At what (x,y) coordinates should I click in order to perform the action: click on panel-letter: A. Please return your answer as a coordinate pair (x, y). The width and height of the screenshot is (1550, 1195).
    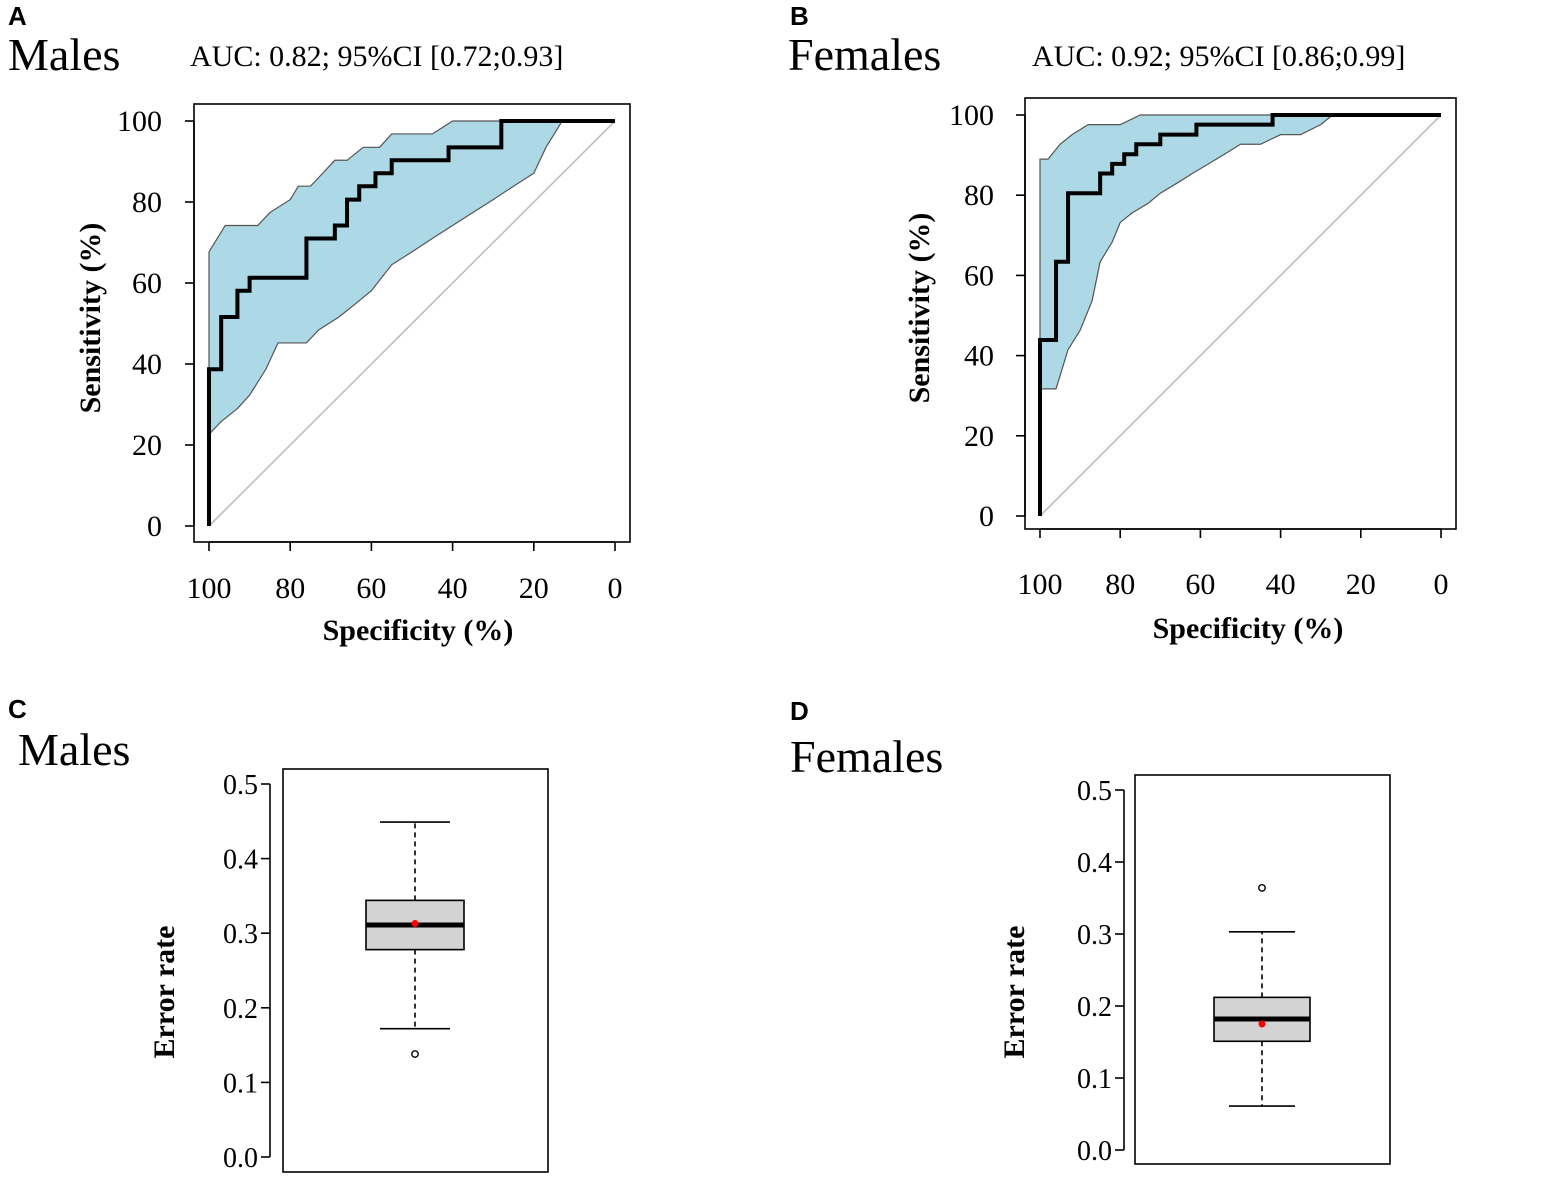
    Looking at the image, I should click on (17, 16).